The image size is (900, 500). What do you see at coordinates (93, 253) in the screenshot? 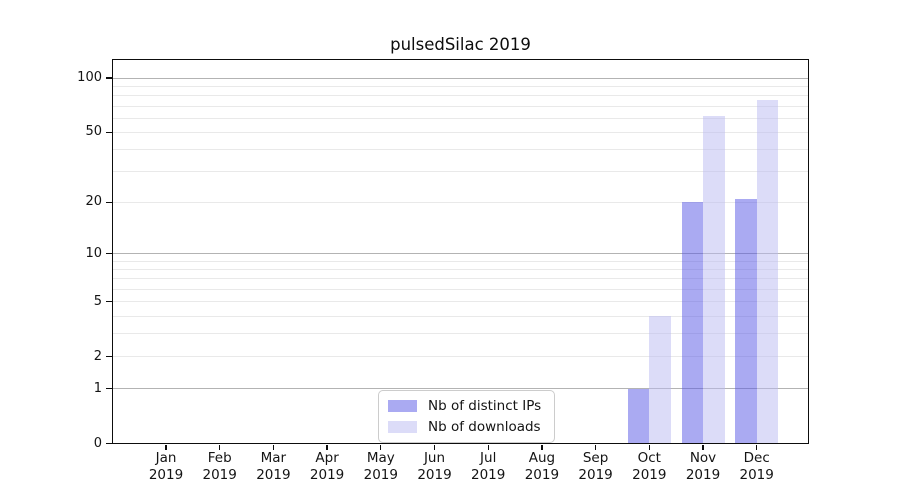
I see `y-tick-label: 10` at bounding box center [93, 253].